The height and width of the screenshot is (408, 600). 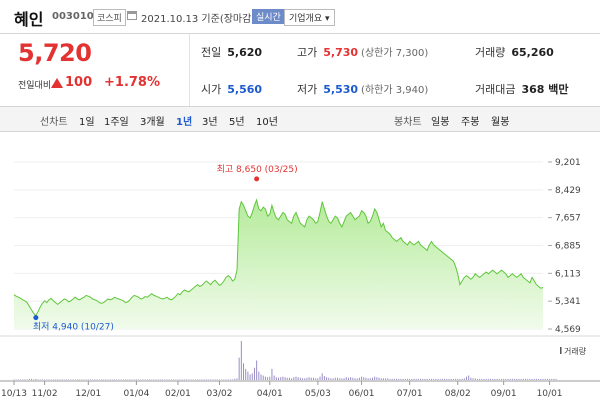 What do you see at coordinates (395, 90) in the screenshot?
I see `lower-limit: (하한가 3,940)` at bounding box center [395, 90].